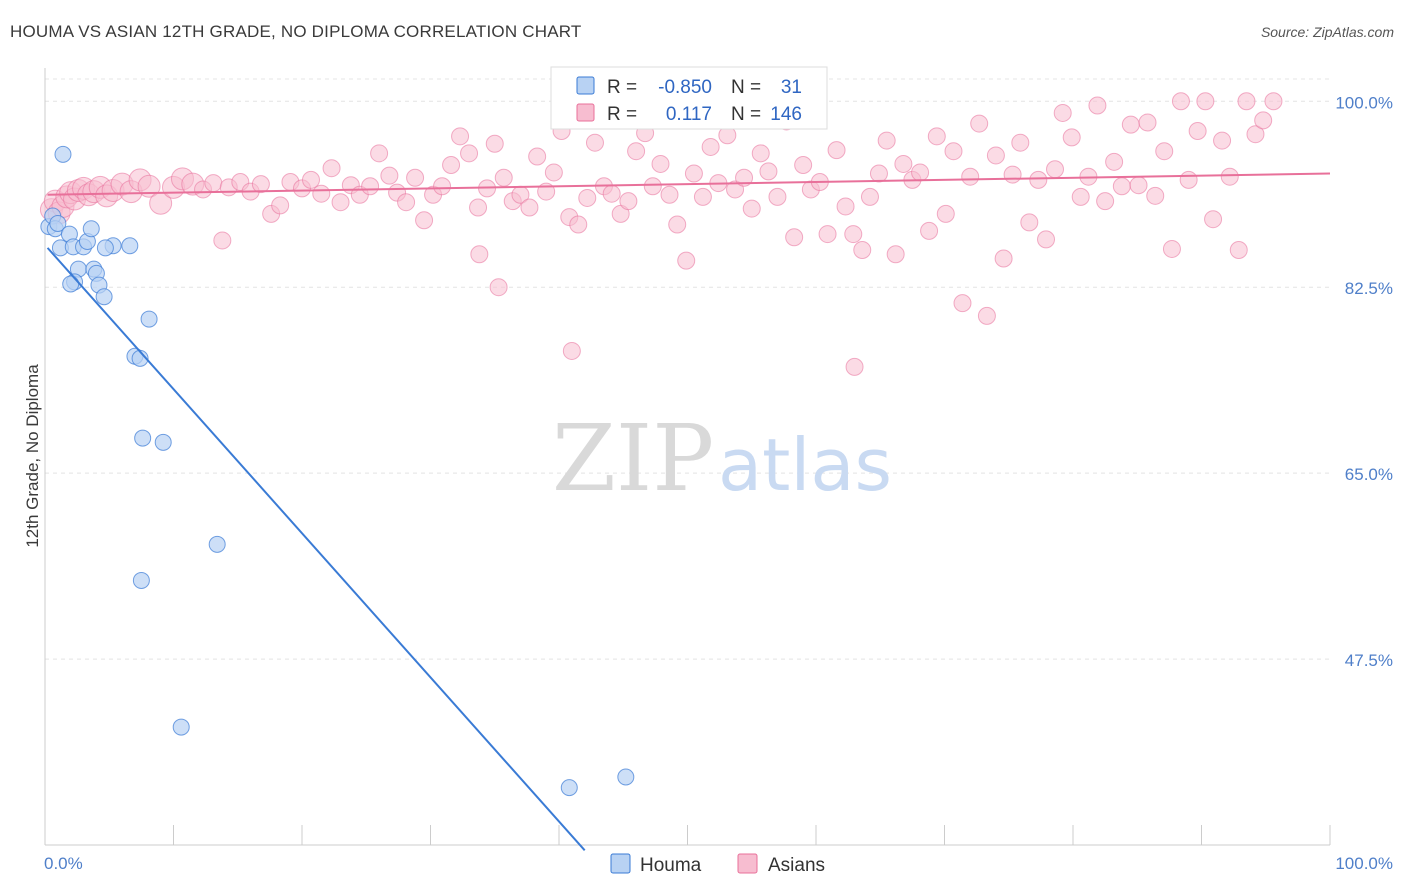  I want to click on stats-swatch-houma, so click(585, 85).